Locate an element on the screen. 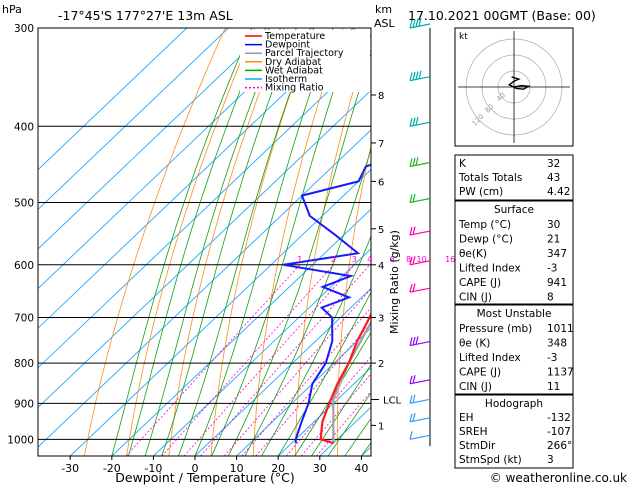  datetime-title: 17.10.2021 00GMT (Base: 00) is located at coordinates (502, 15).